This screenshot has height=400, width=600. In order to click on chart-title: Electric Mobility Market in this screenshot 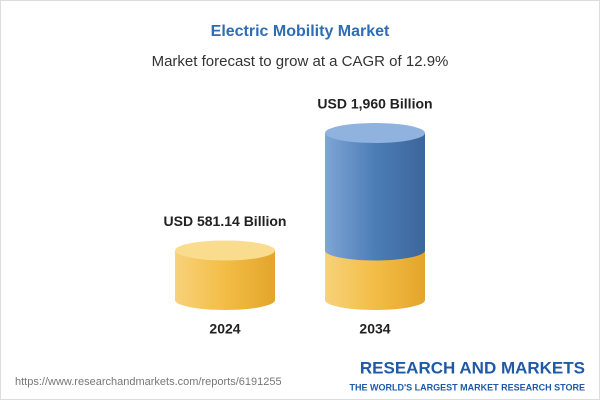, I will do `click(300, 31)`.